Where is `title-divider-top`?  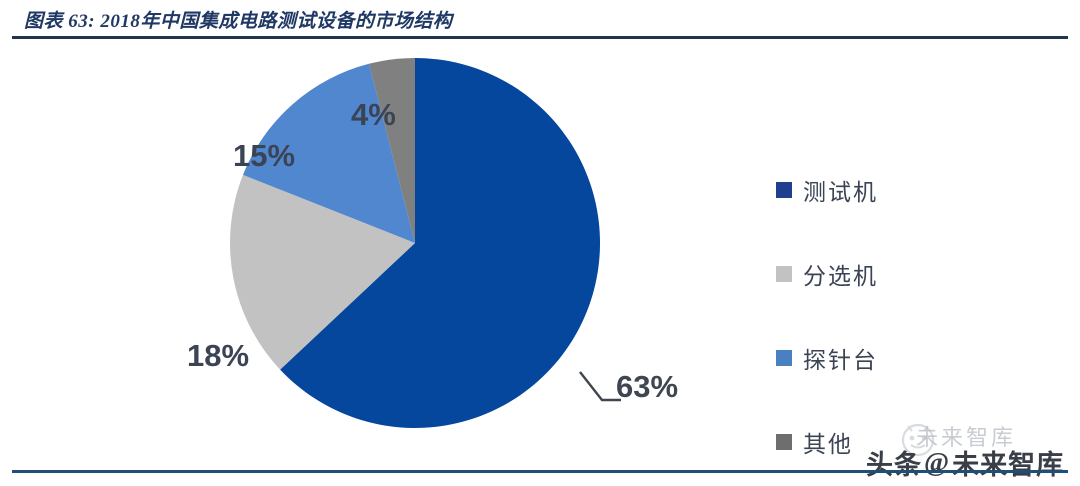 title-divider-top is located at coordinates (540, 37).